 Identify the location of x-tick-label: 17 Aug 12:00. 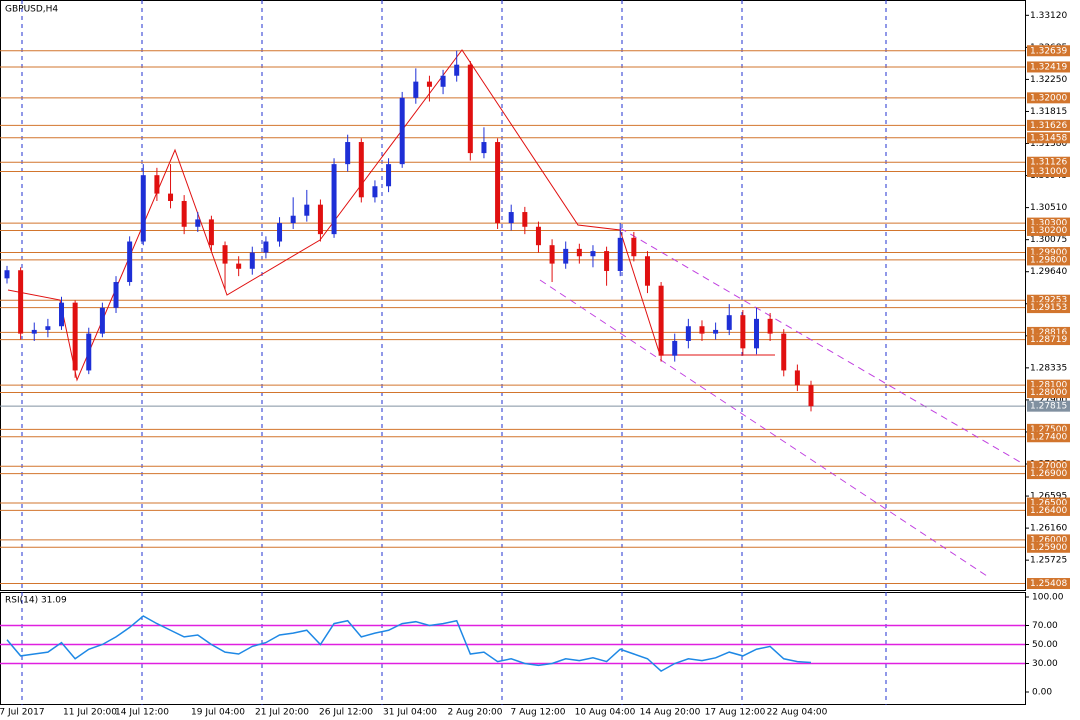
(735, 713).